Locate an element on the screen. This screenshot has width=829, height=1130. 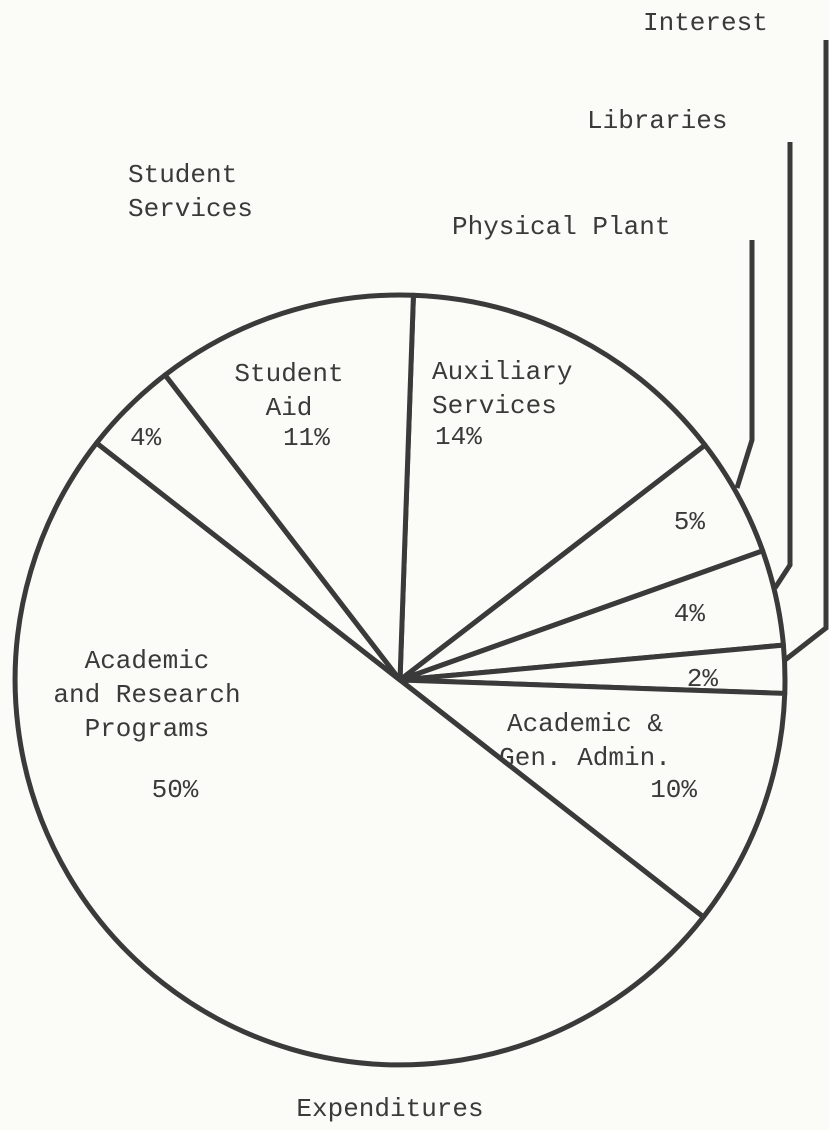
value-label: 2% is located at coordinates (702, 679).